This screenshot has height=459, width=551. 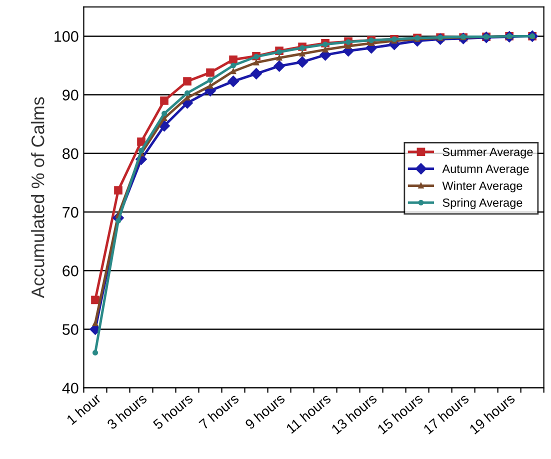 I want to click on y-tick-label: 100, so click(x=66, y=36).